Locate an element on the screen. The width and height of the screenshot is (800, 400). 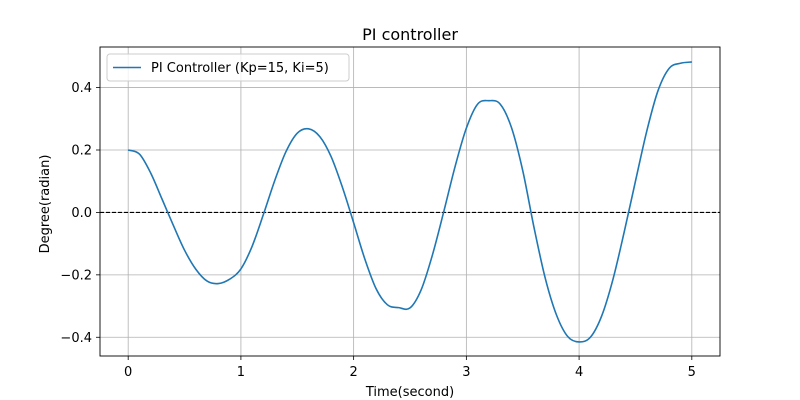
chart-title: PI controller is located at coordinates (410, 34).